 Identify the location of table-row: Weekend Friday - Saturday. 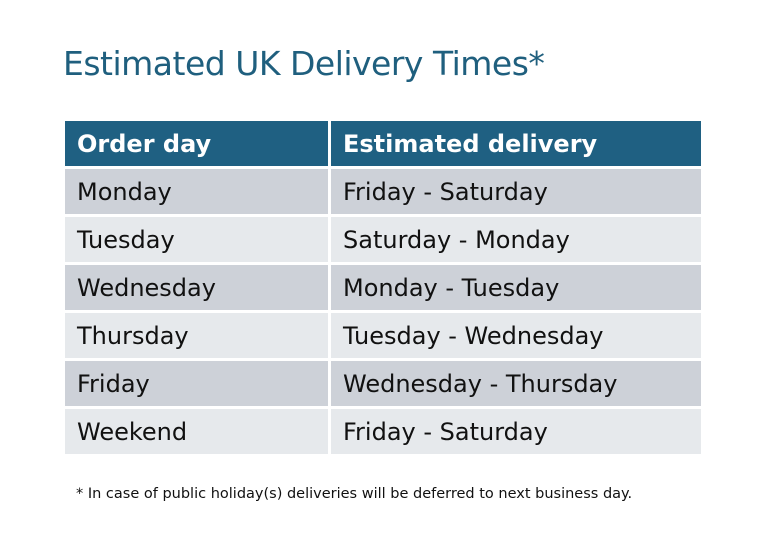
(383, 431).